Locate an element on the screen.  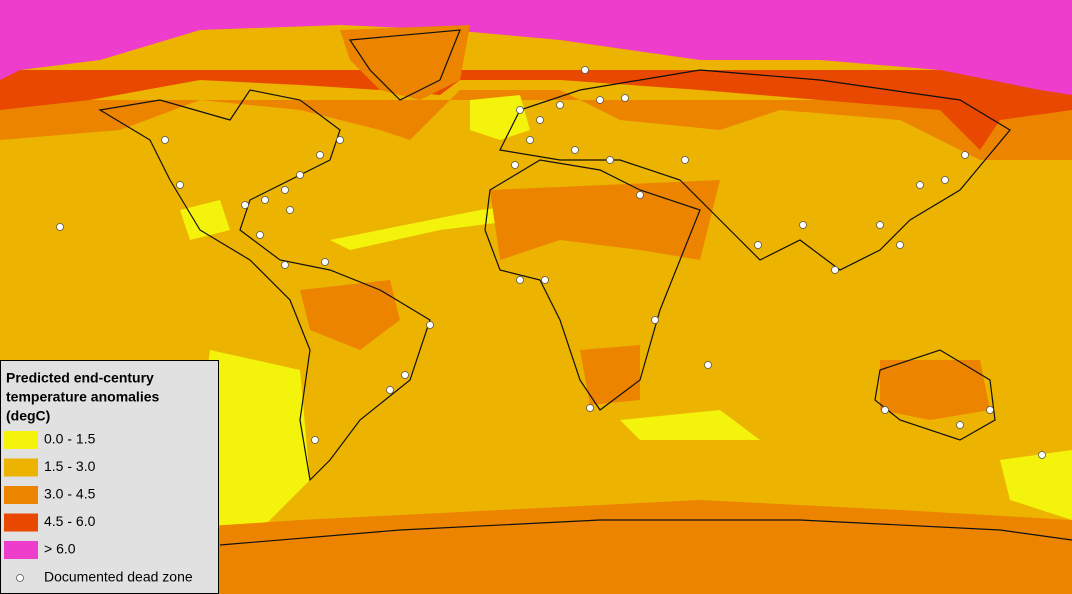
legend-label: 1.5 - 3.0 is located at coordinates (70, 466).